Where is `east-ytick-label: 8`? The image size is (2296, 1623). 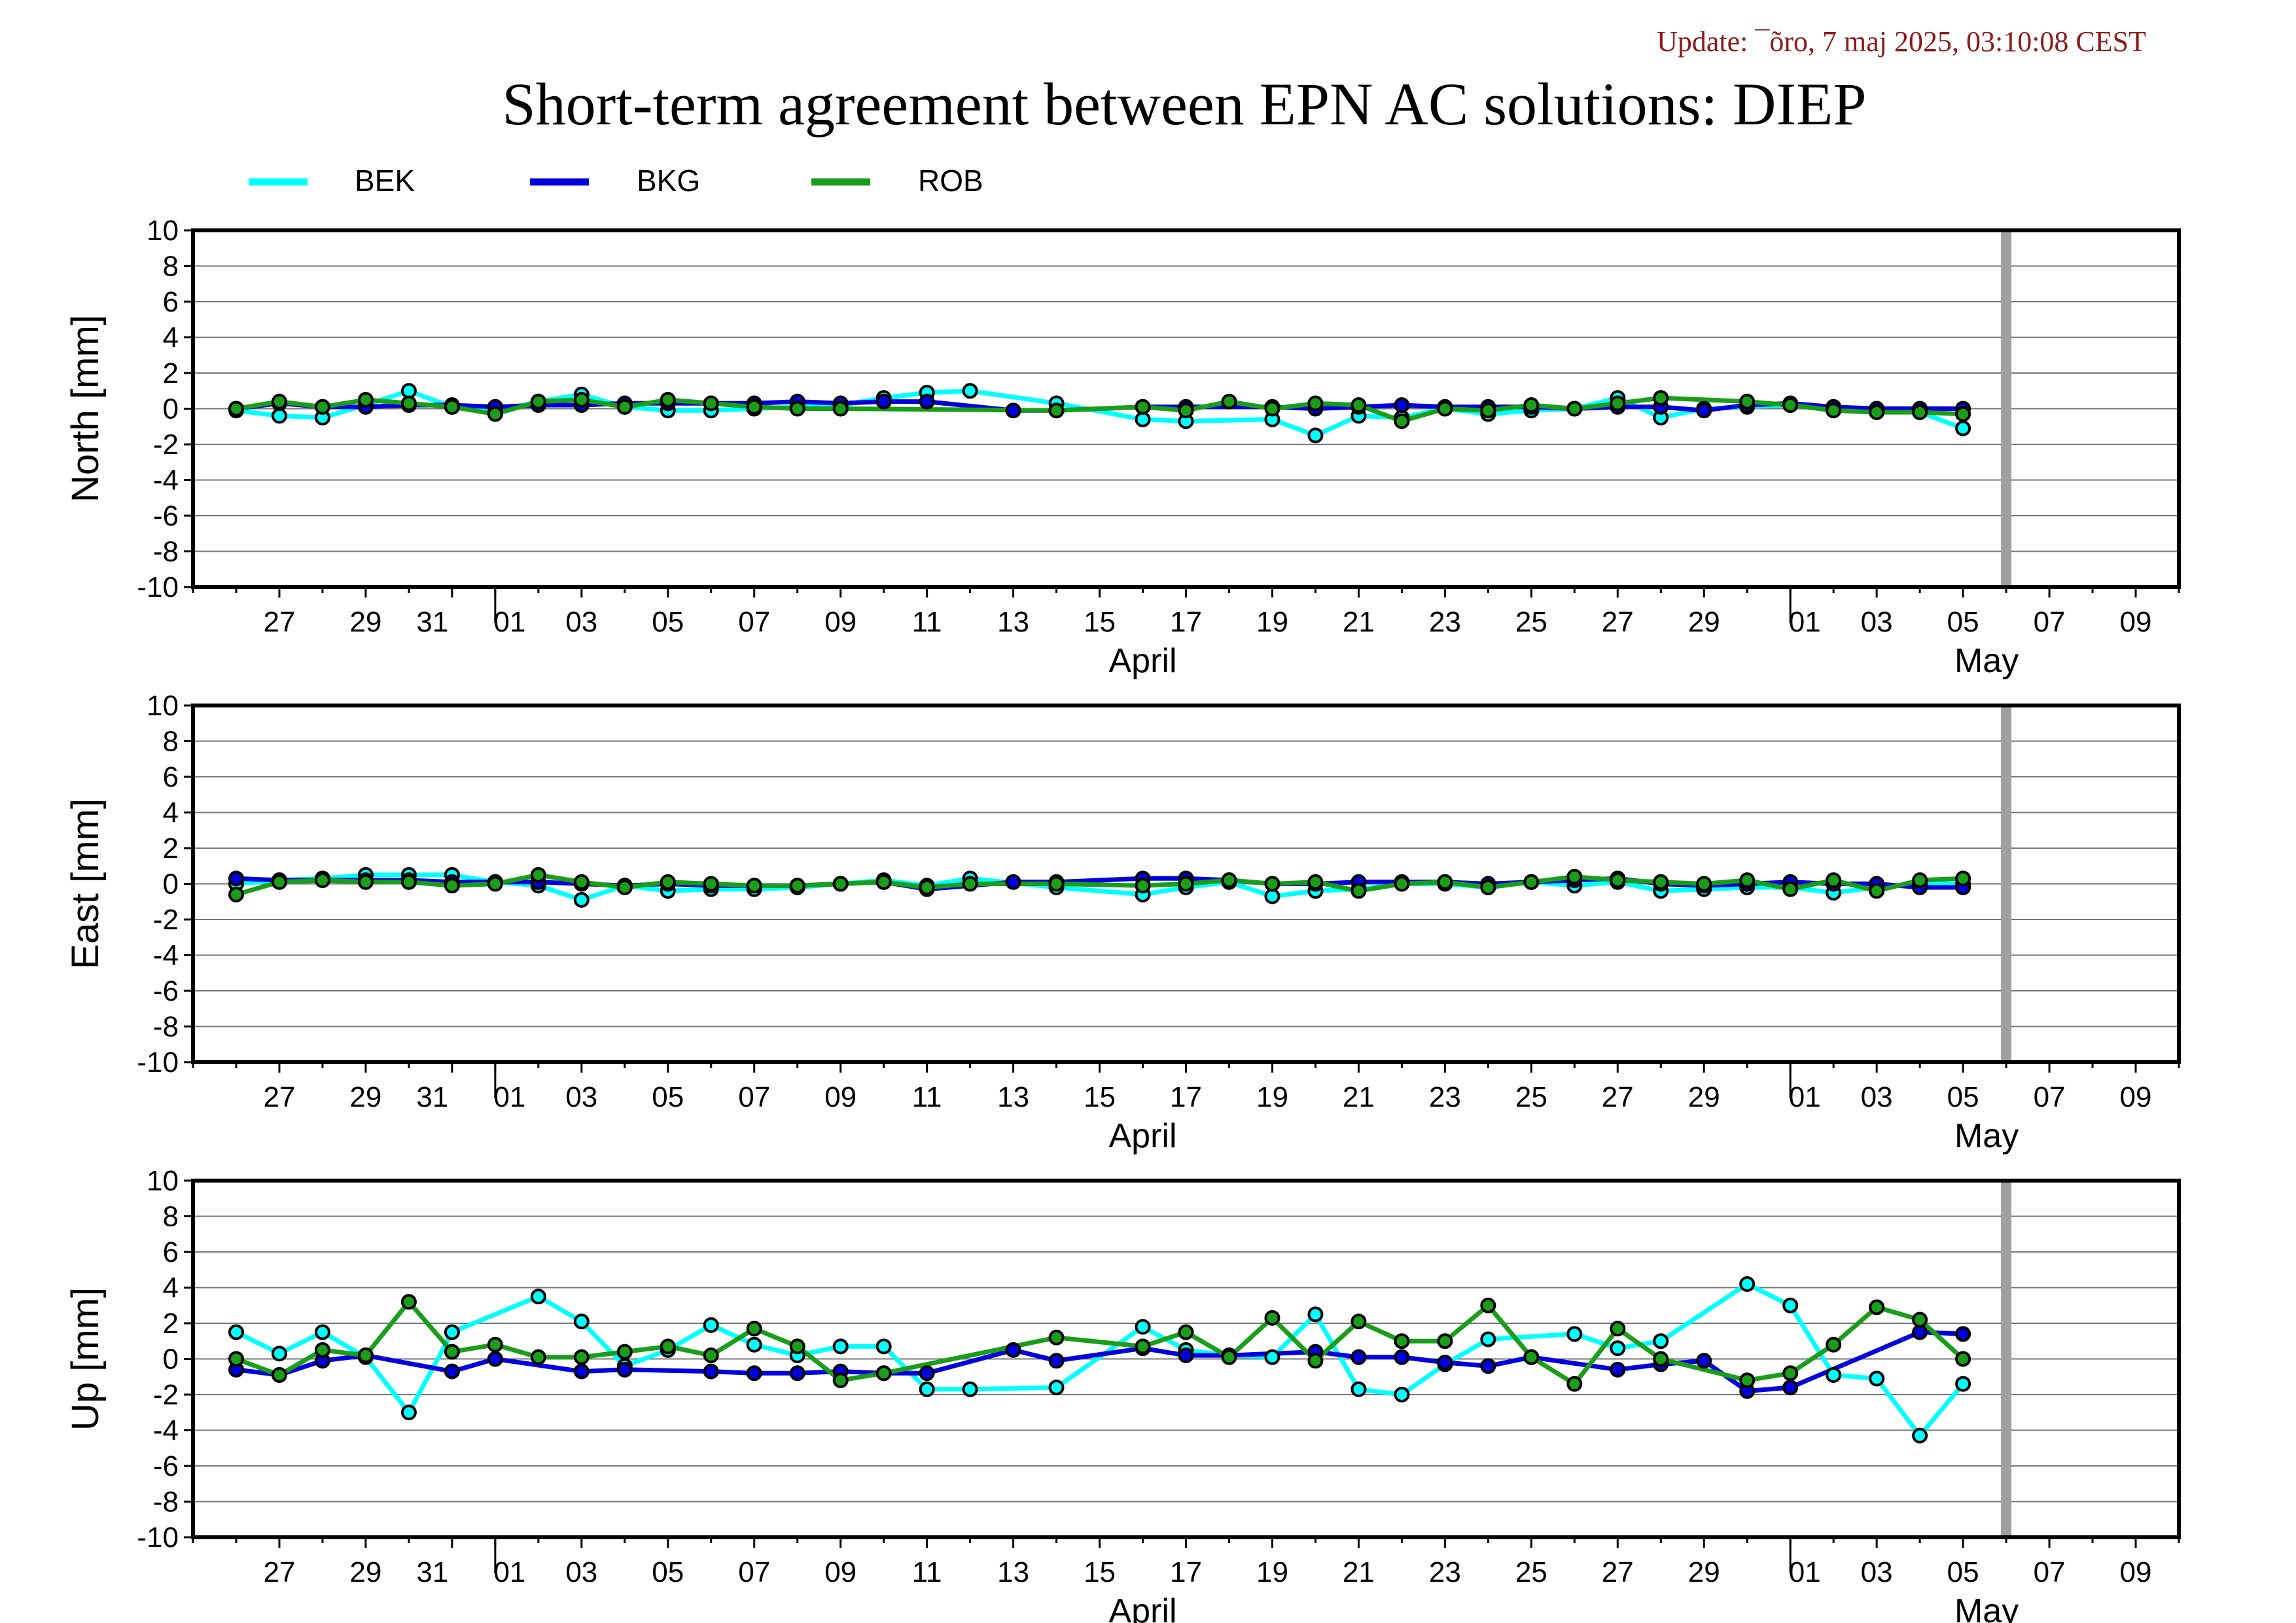 east-ytick-label: 8 is located at coordinates (171, 742).